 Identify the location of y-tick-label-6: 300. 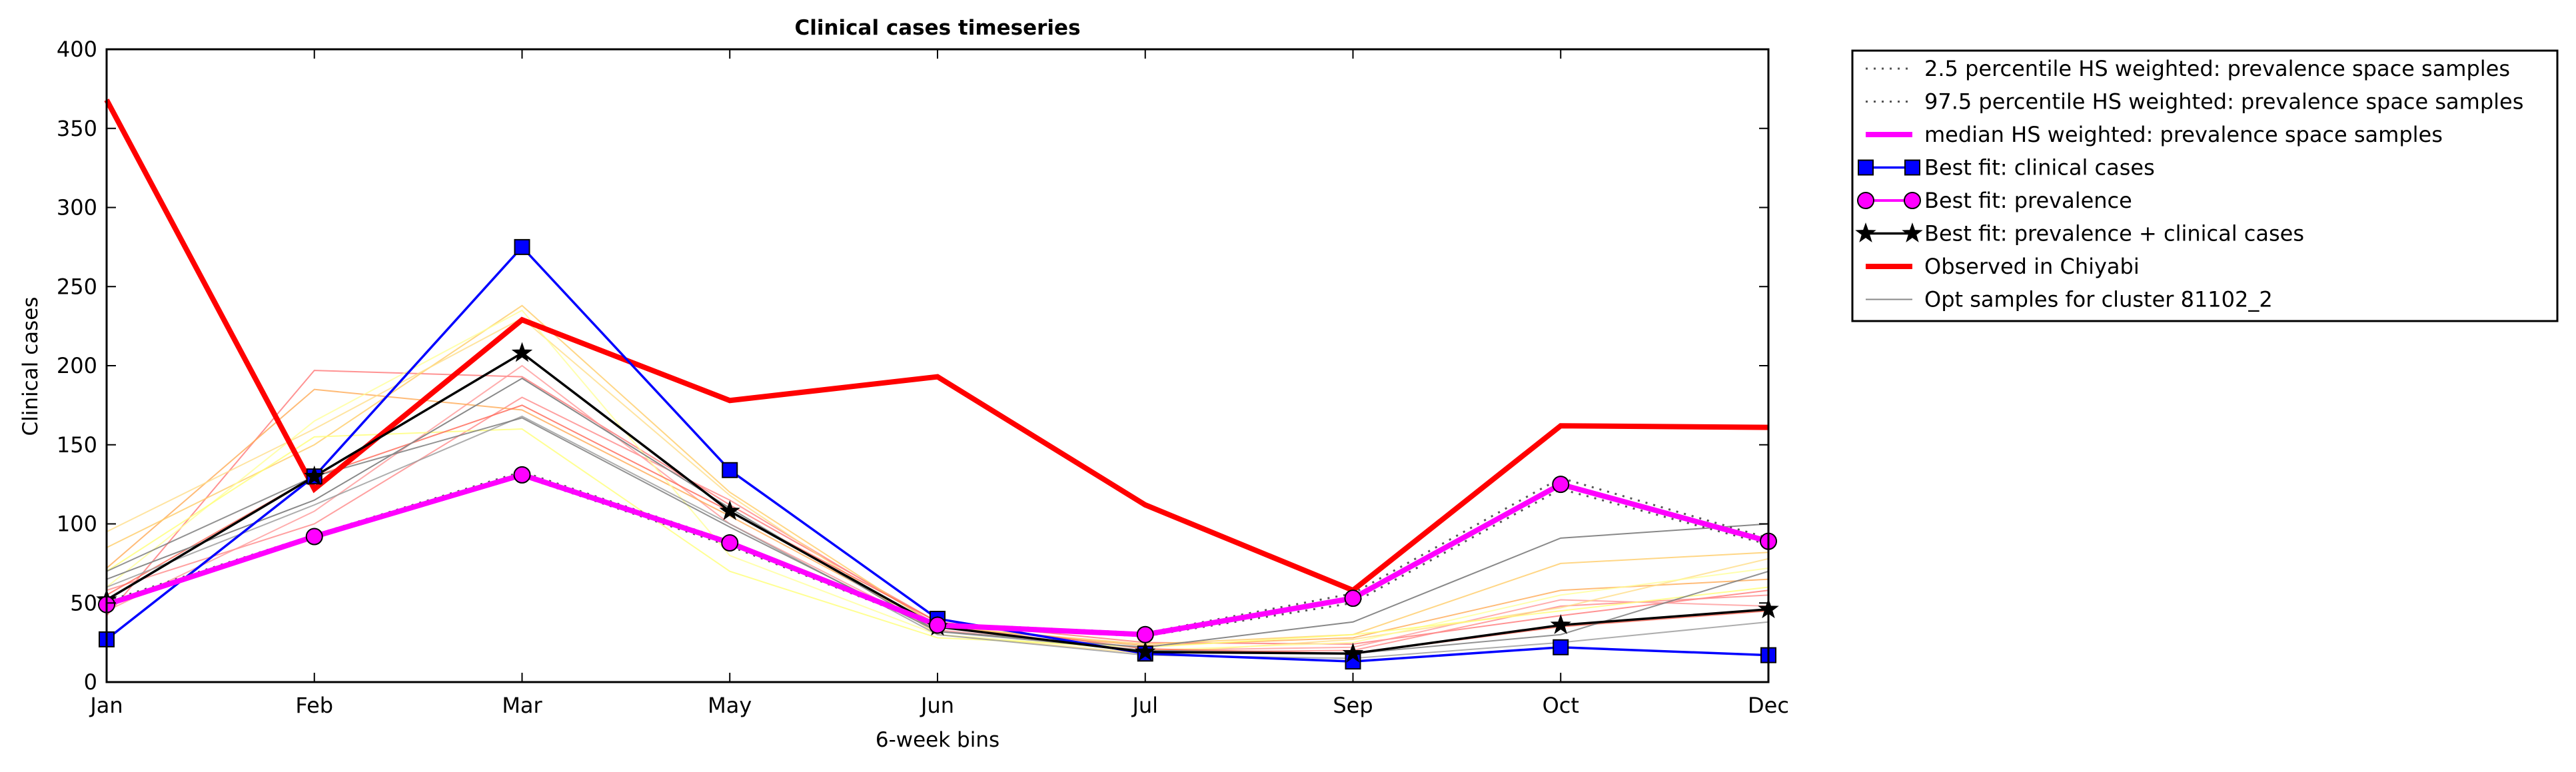
(77, 207).